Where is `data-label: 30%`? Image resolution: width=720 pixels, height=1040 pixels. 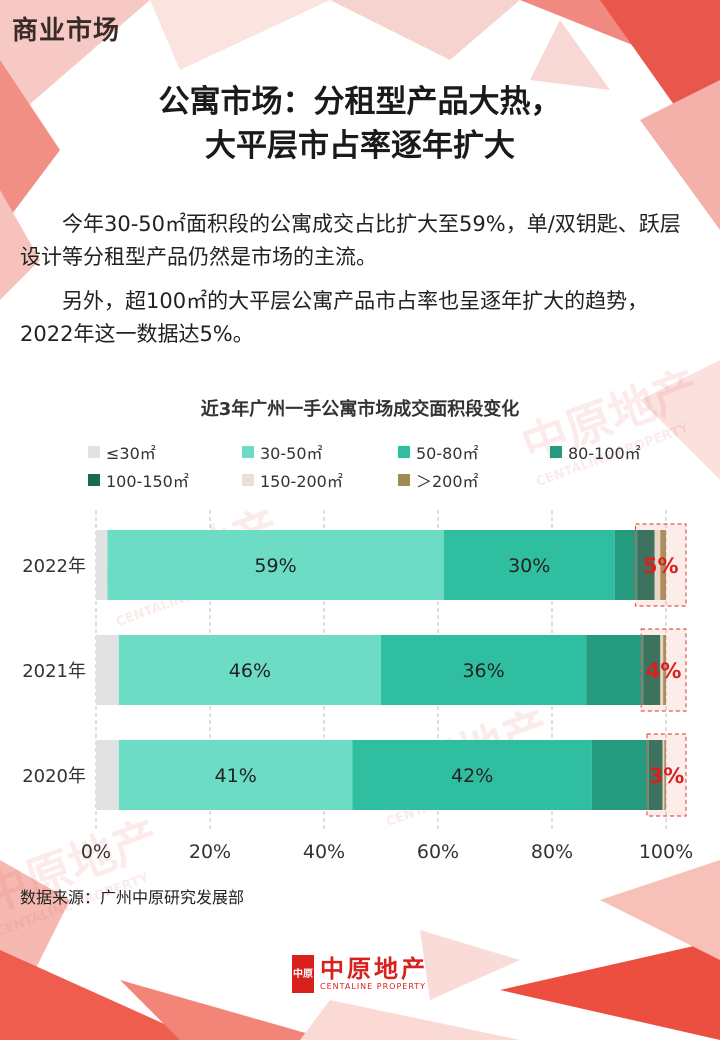
data-label: 30% is located at coordinates (529, 566).